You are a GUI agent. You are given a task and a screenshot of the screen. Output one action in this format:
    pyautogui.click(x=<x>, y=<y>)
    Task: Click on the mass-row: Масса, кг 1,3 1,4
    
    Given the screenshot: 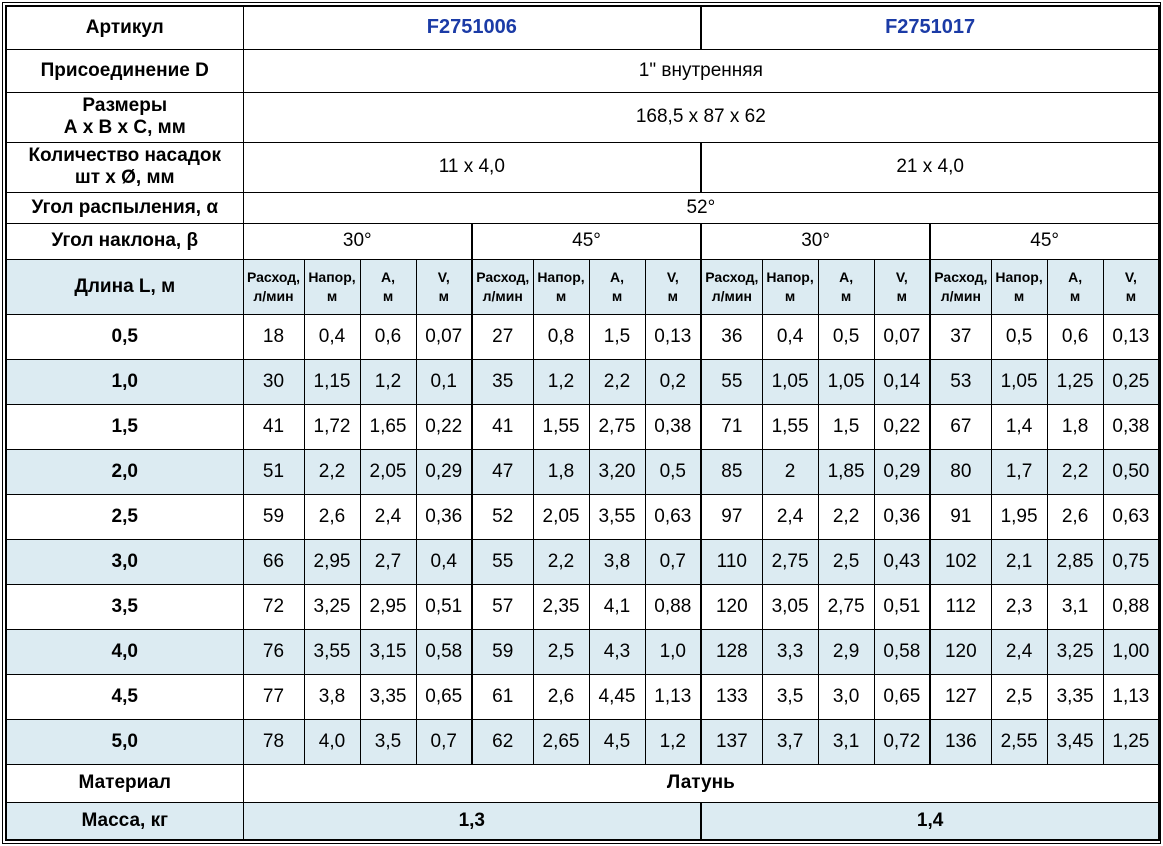 What is the action you would take?
    pyautogui.click(x=582, y=821)
    